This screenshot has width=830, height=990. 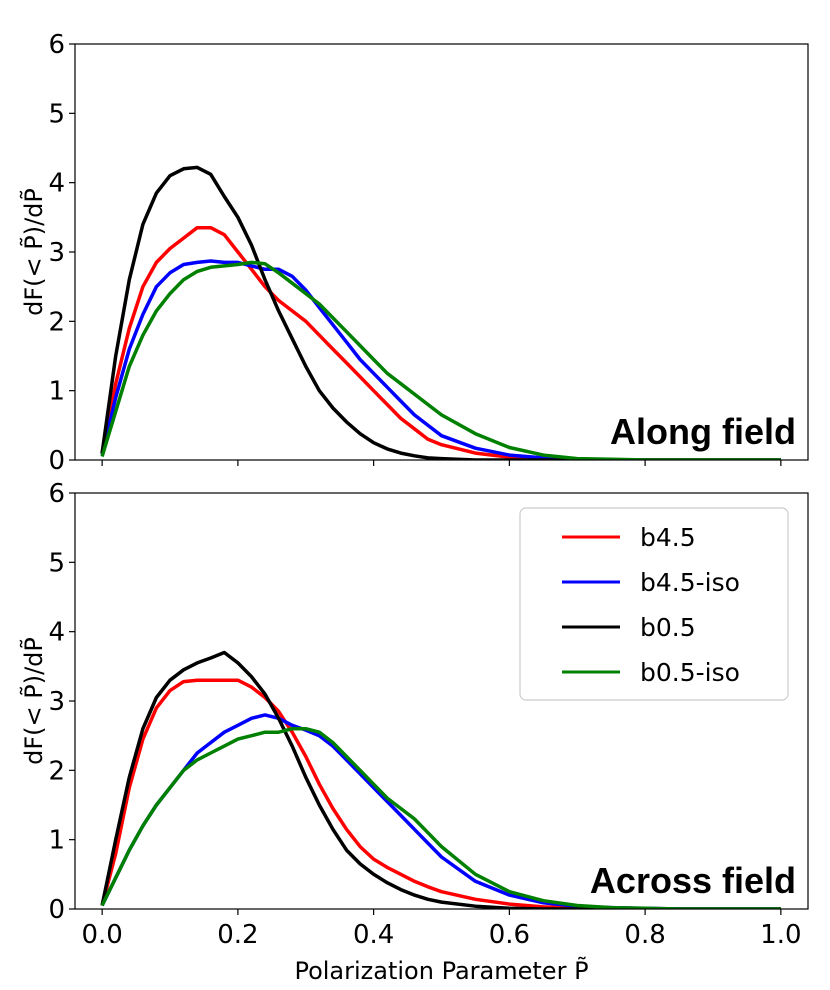 I want to click on legend: b4.5 b4.5-iso b0.5 b0.5-iso, so click(x=654, y=604).